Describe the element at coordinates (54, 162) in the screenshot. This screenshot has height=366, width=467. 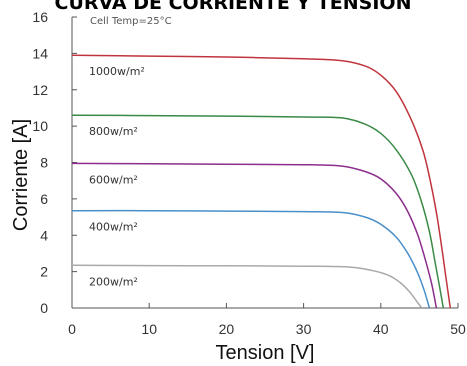
I see `y-ticks: 0 2 4 6 8 10 12 14 16` at that location.